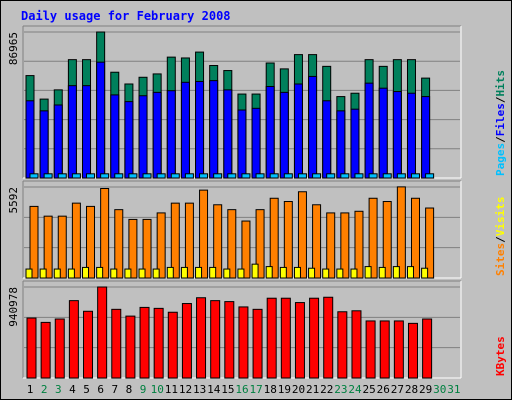  Describe the element at coordinates (72, 389) in the screenshot. I see `x-tick-label-day-4: 4` at that location.